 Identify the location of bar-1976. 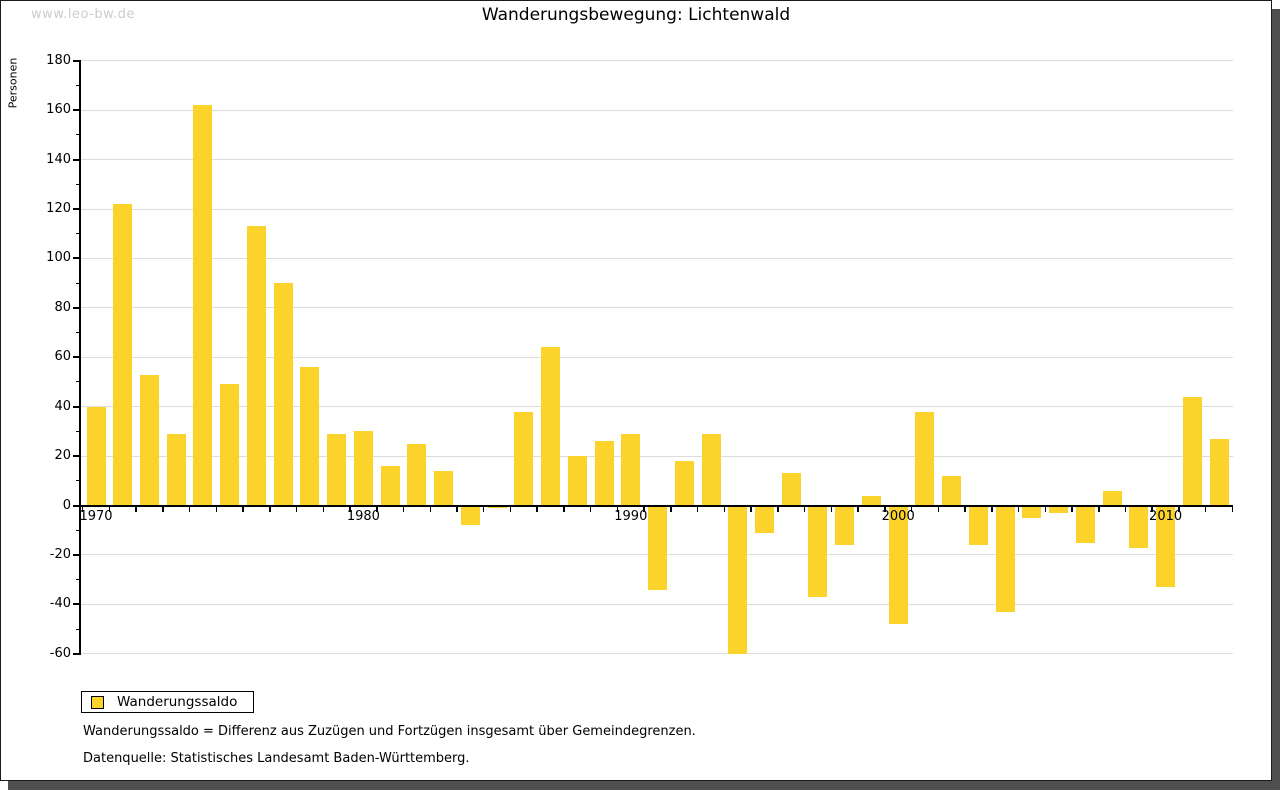
(256, 366).